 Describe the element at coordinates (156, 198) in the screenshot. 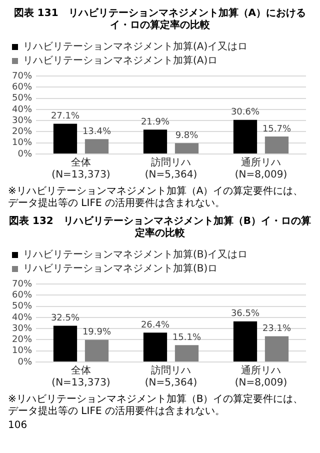

I see `text: ※リハビリテーションマネジメント加算（A）イの算定要件には、データ提出等の LIFE の活用要件は含まれない。` at that location.